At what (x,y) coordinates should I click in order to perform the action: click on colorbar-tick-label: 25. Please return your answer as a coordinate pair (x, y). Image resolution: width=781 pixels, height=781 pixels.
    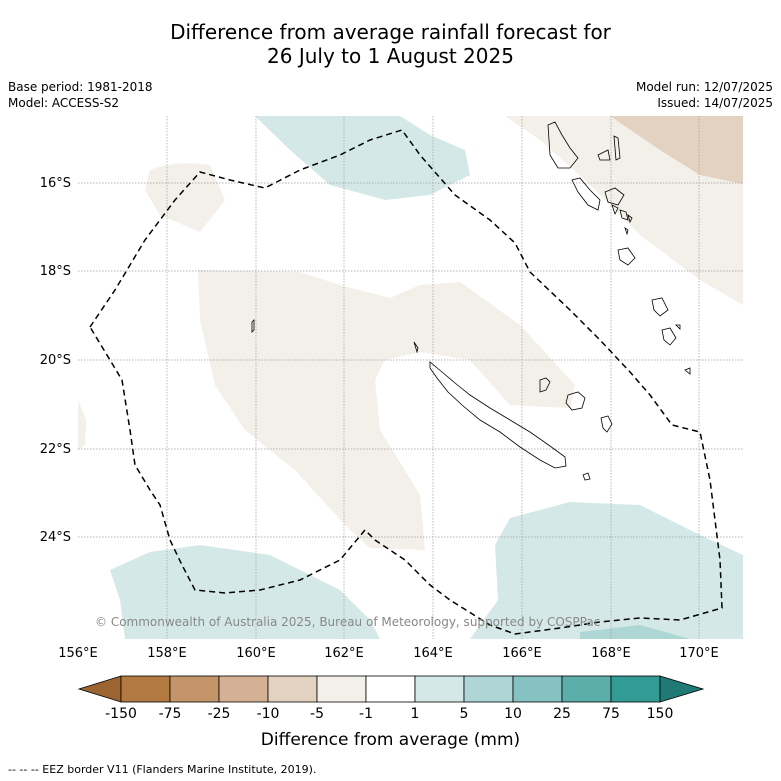
    Looking at the image, I should click on (562, 714).